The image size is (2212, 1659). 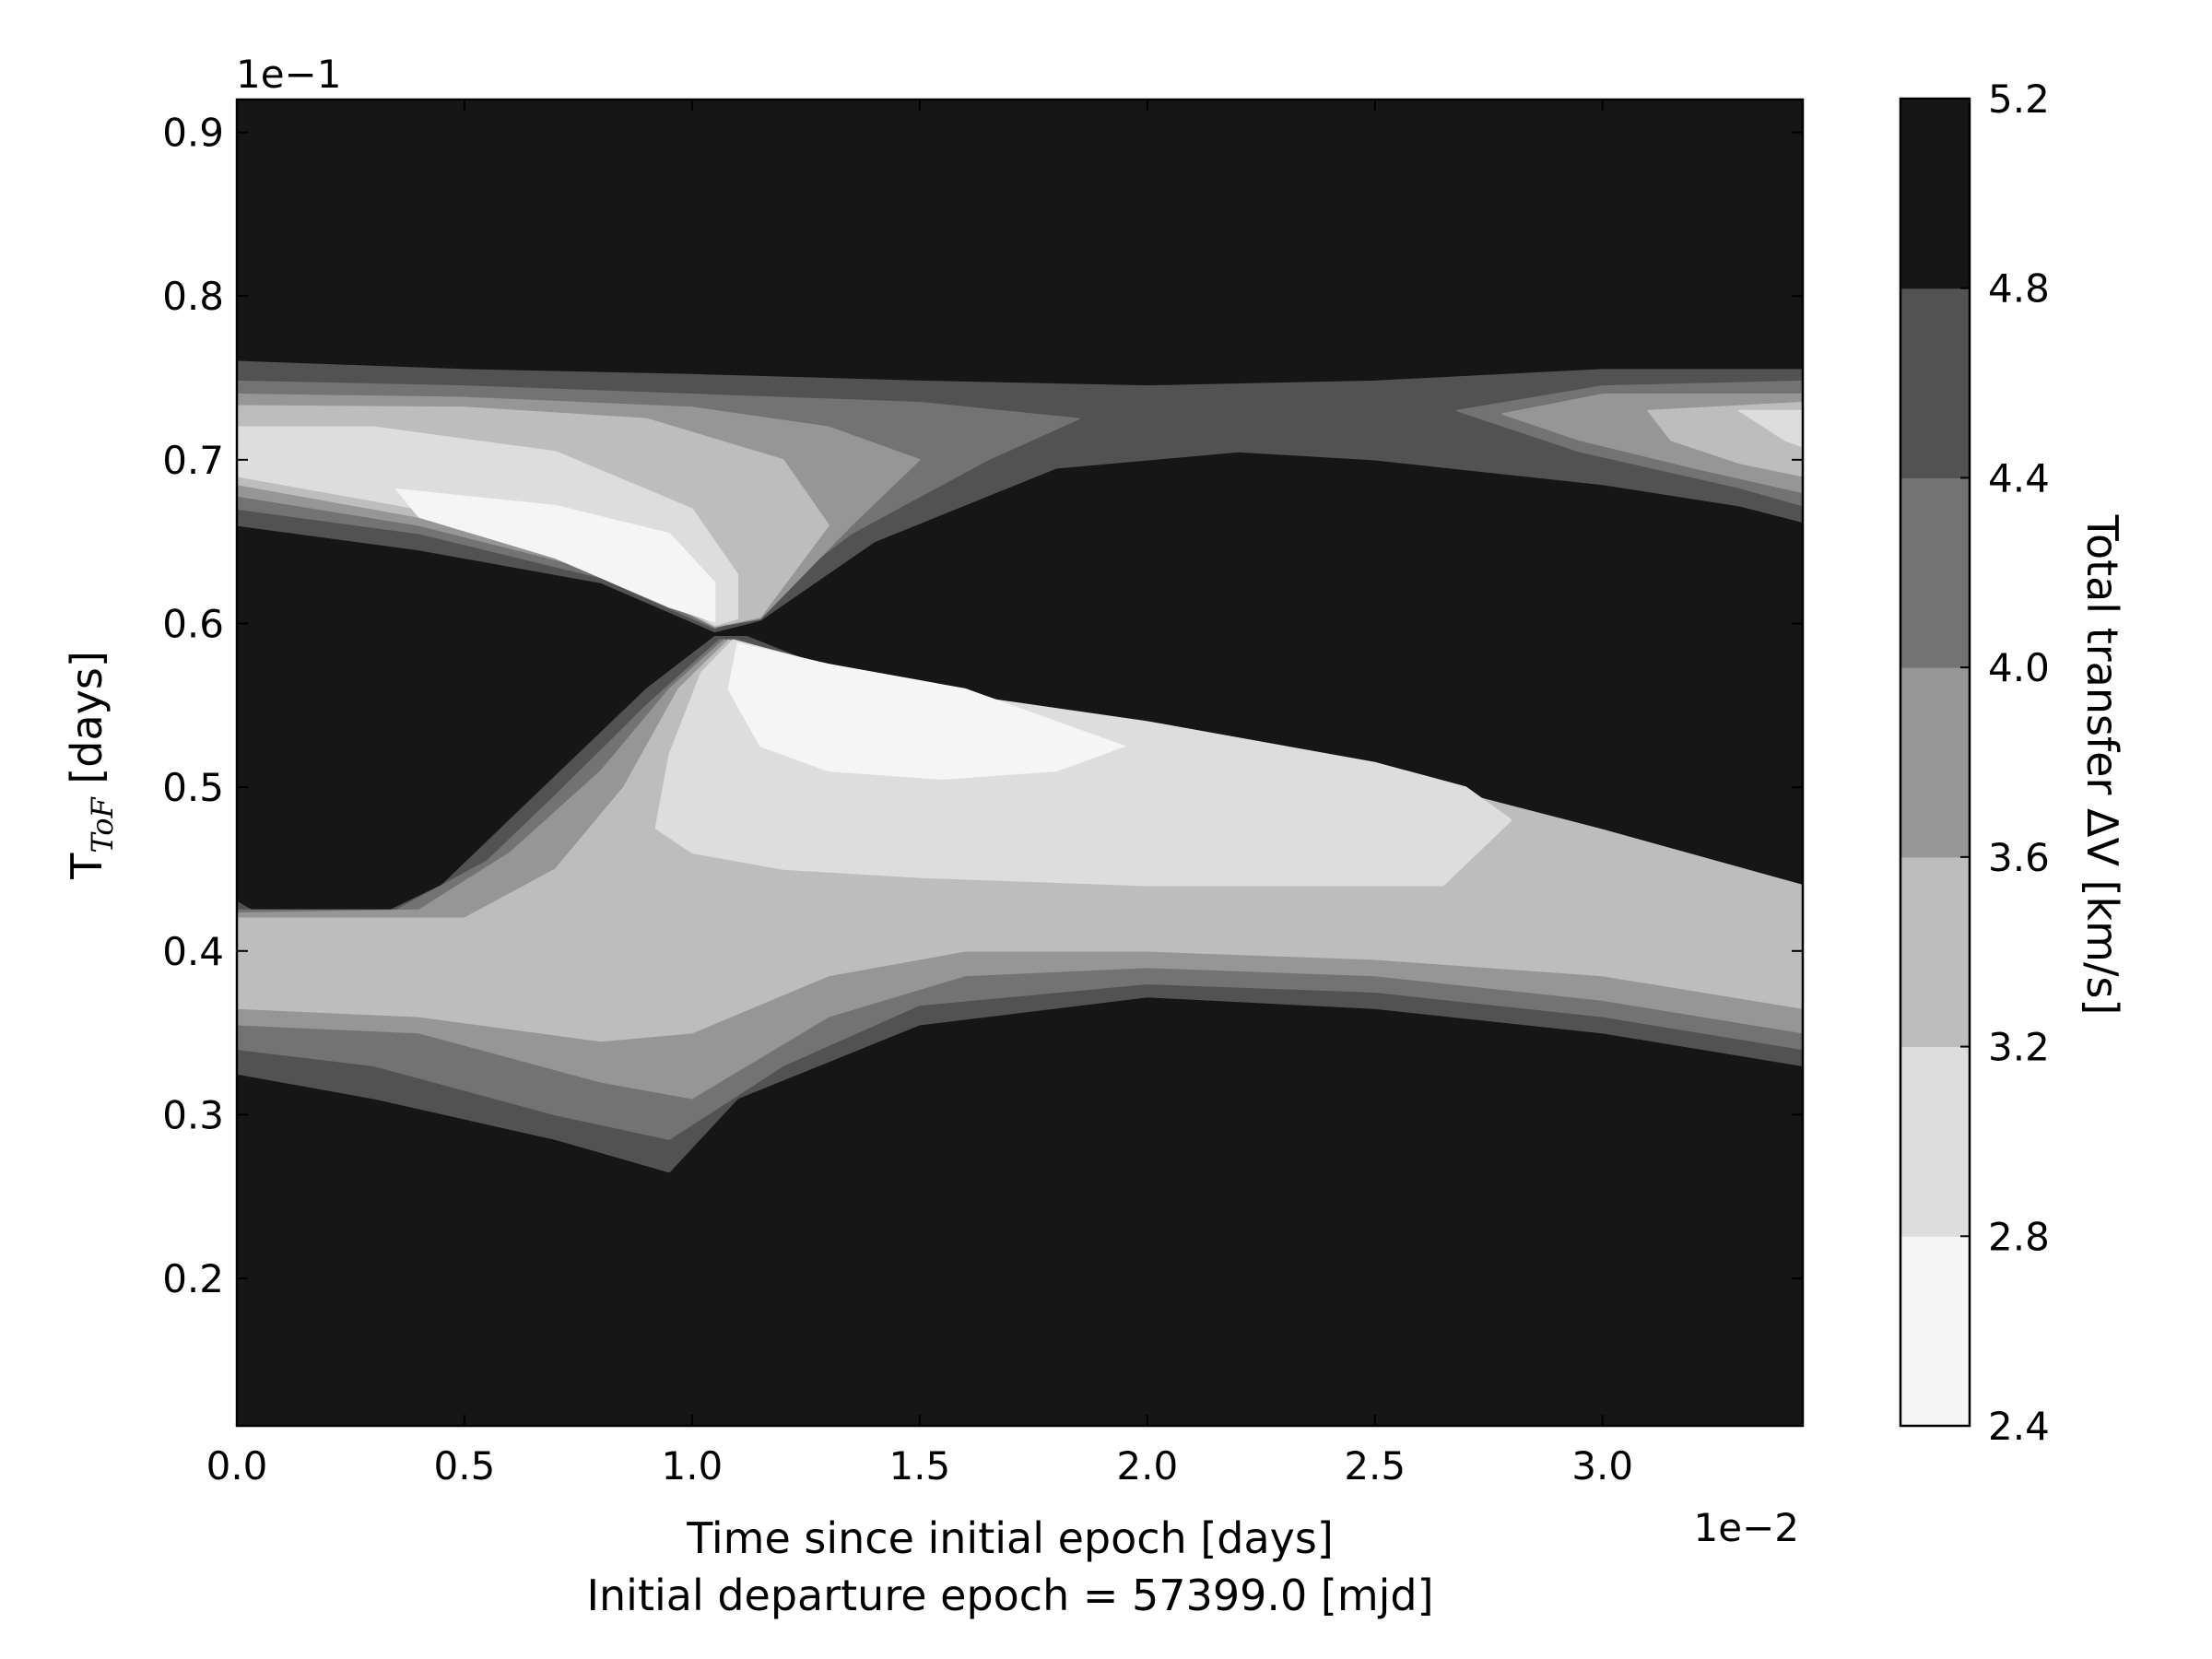 What do you see at coordinates (2019, 667) in the screenshot?
I see `colorbar-tick-label: 4.0` at bounding box center [2019, 667].